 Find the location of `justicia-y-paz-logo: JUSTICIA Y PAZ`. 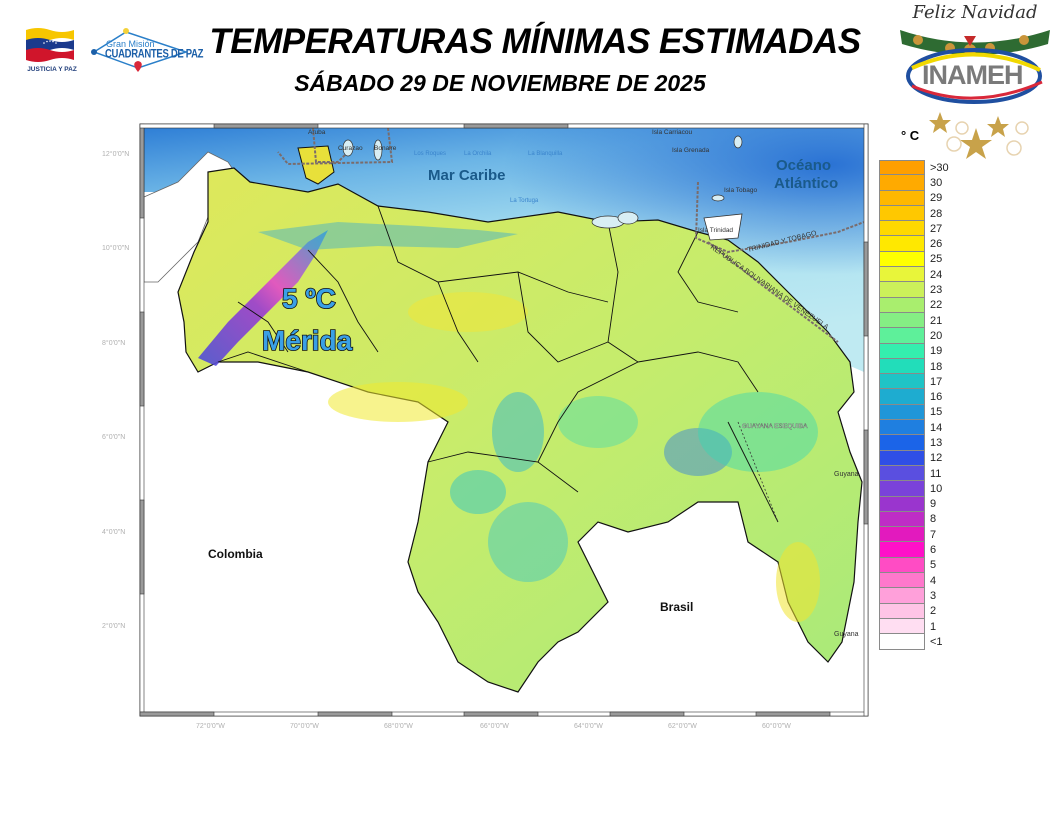

justicia-y-paz-logo: JUSTICIA Y PAZ is located at coordinates (50, 52).